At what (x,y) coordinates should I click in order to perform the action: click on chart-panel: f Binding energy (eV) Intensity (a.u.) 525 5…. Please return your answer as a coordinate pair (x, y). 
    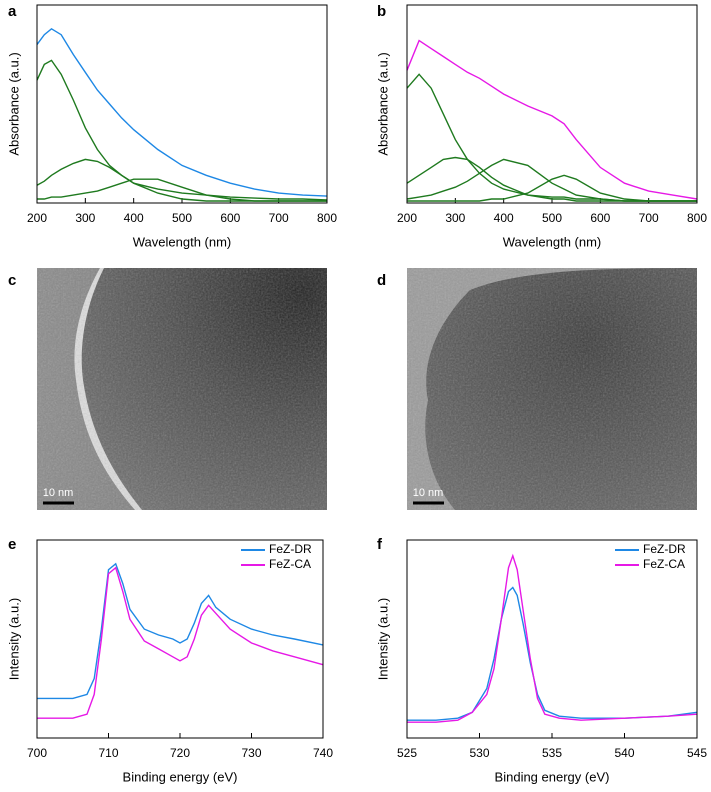
    Looking at the image, I should click on (541, 660).